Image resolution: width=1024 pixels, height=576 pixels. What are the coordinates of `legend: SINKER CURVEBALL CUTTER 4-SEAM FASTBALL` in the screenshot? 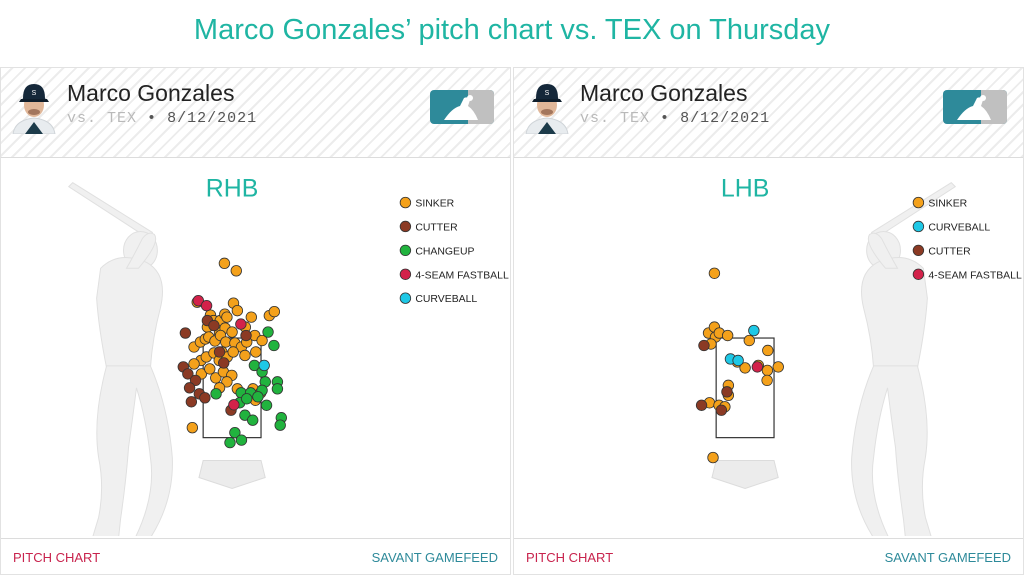 It's located at (967, 238).